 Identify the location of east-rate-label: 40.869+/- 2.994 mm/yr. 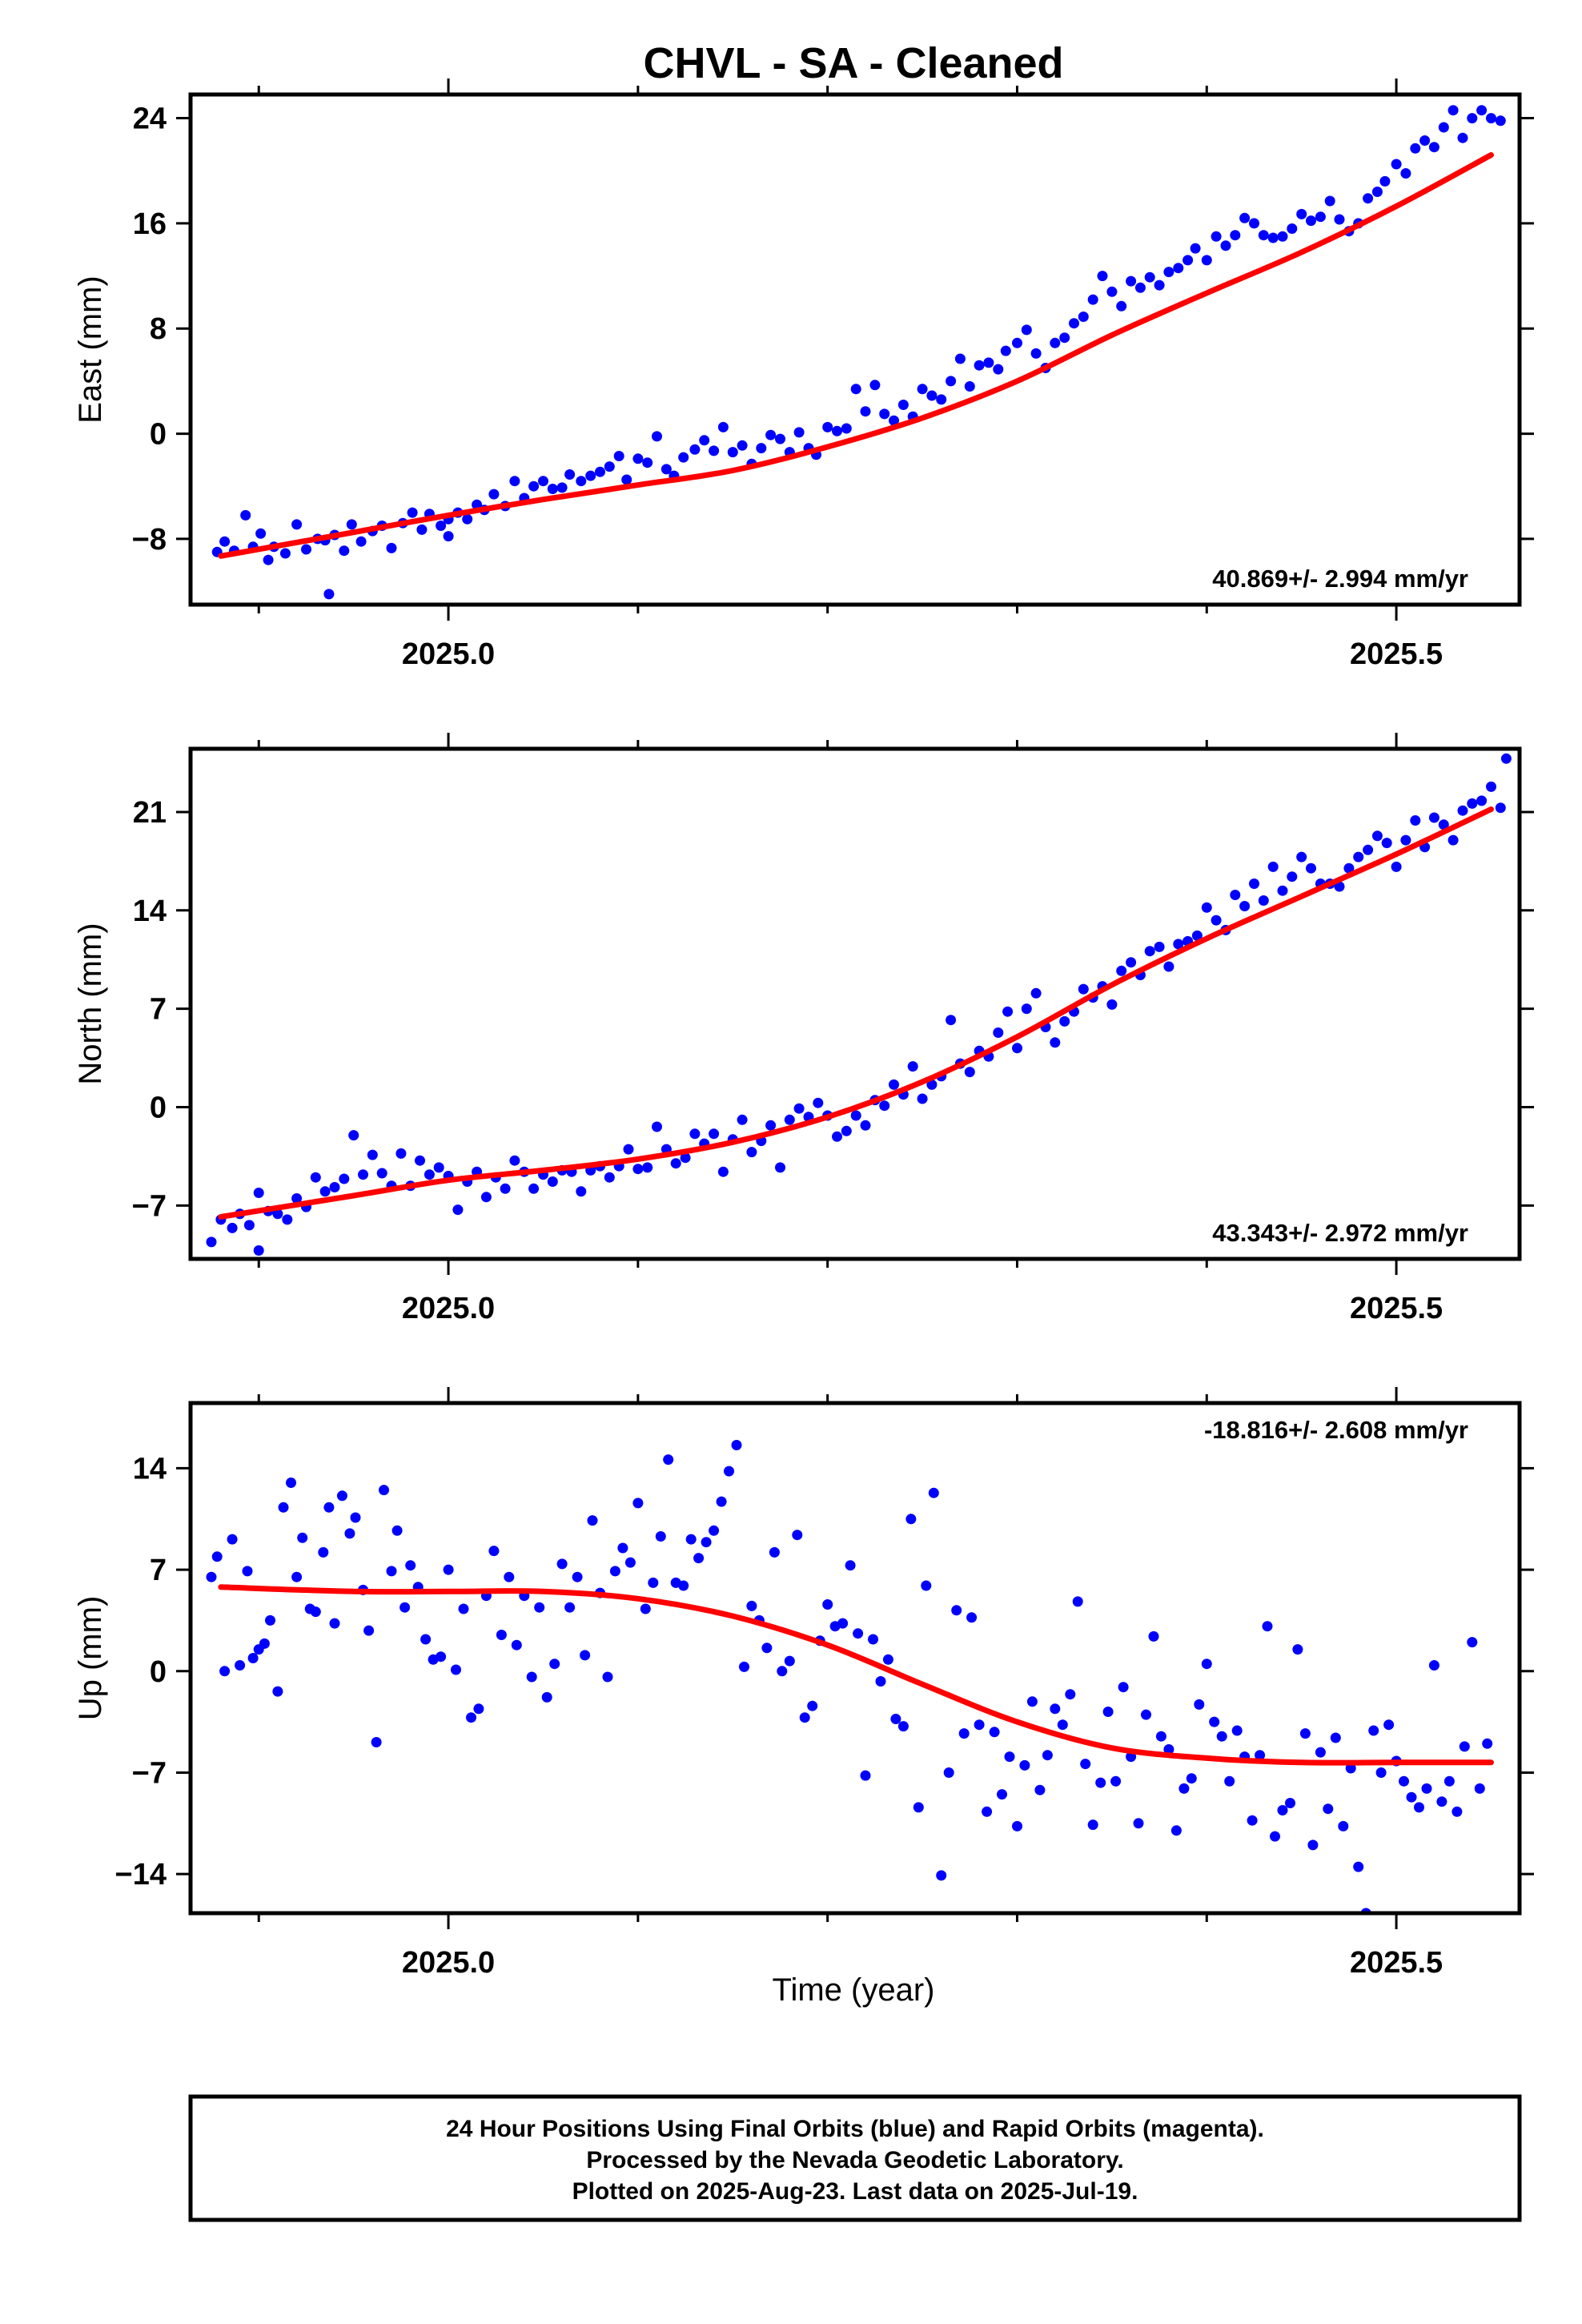
(1340, 579).